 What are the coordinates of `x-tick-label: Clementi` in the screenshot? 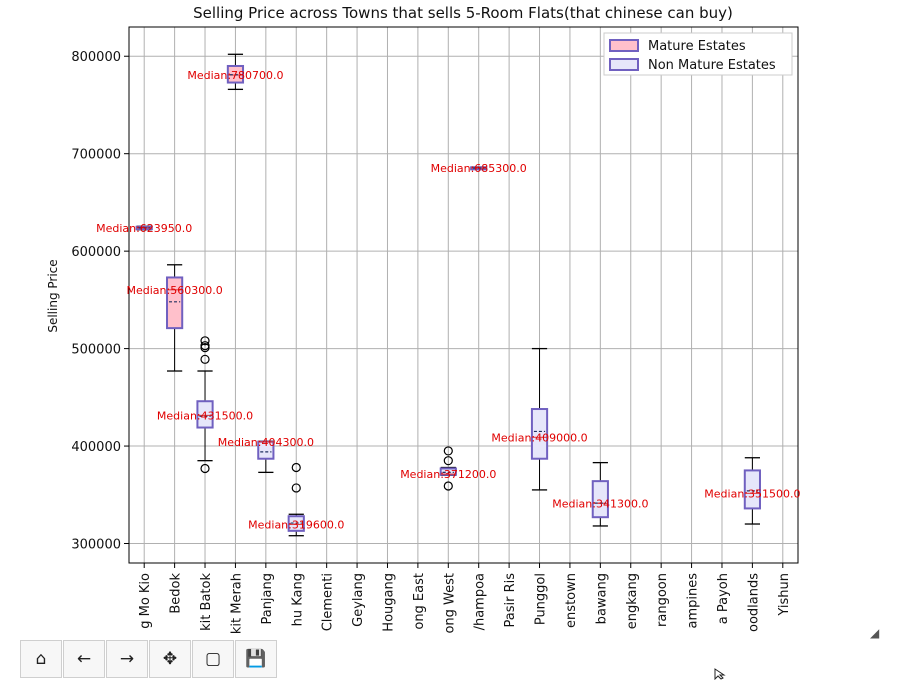 It's located at (328, 602).